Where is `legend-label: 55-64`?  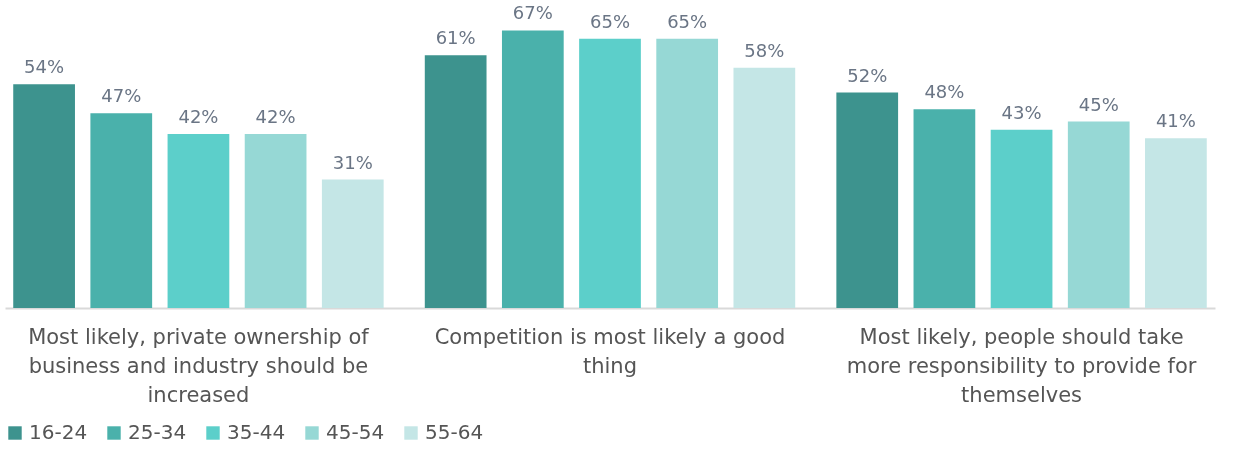 legend-label: 55-64 is located at coordinates (454, 432).